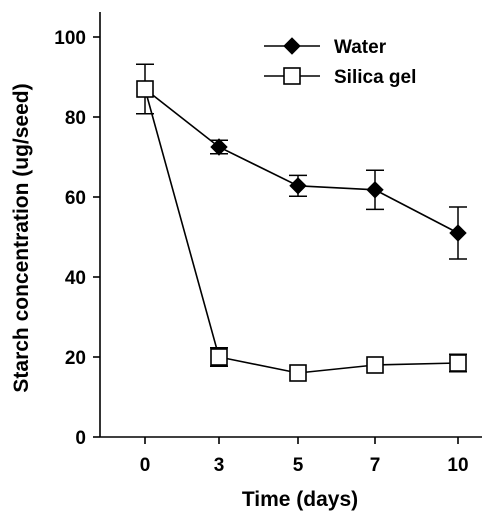  What do you see at coordinates (457, 465) in the screenshot?
I see `x-tick-label: 10` at bounding box center [457, 465].